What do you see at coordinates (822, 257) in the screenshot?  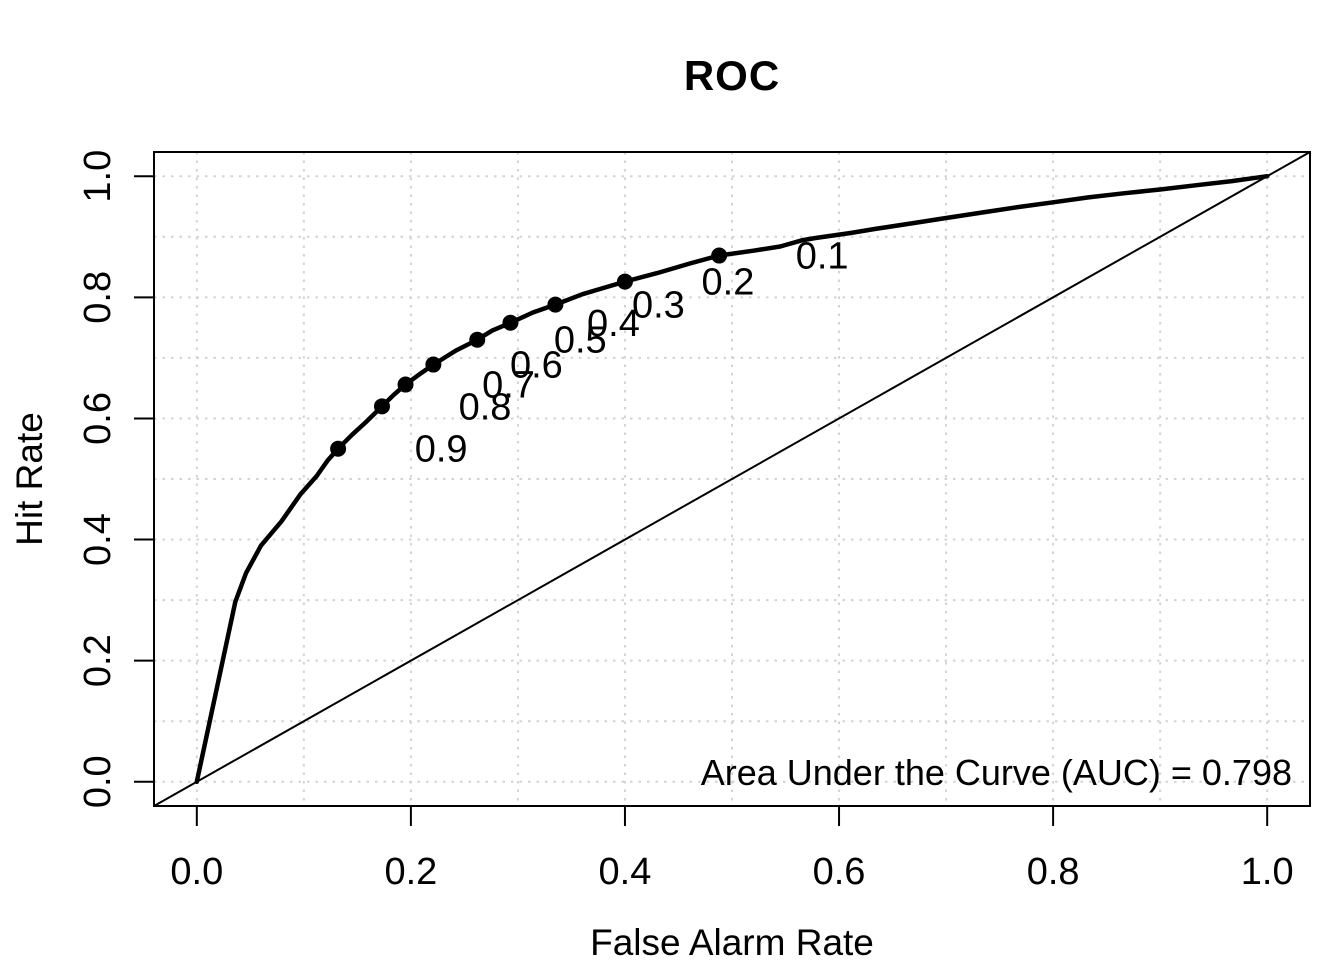 I see `threshold-label: 0.1` at bounding box center [822, 257].